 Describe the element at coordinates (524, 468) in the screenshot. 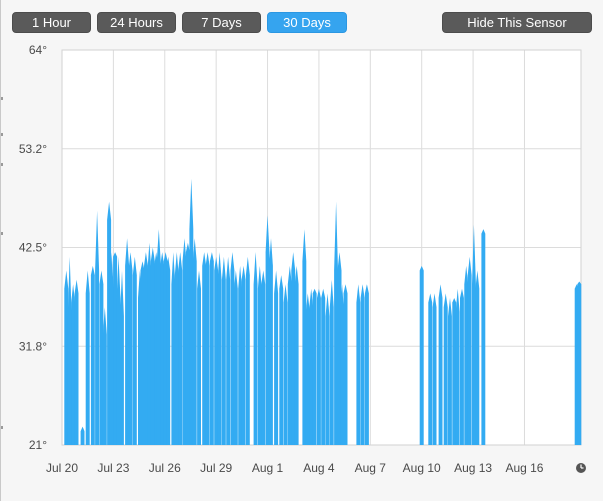

I see `x-tick-label: Aug 16` at that location.